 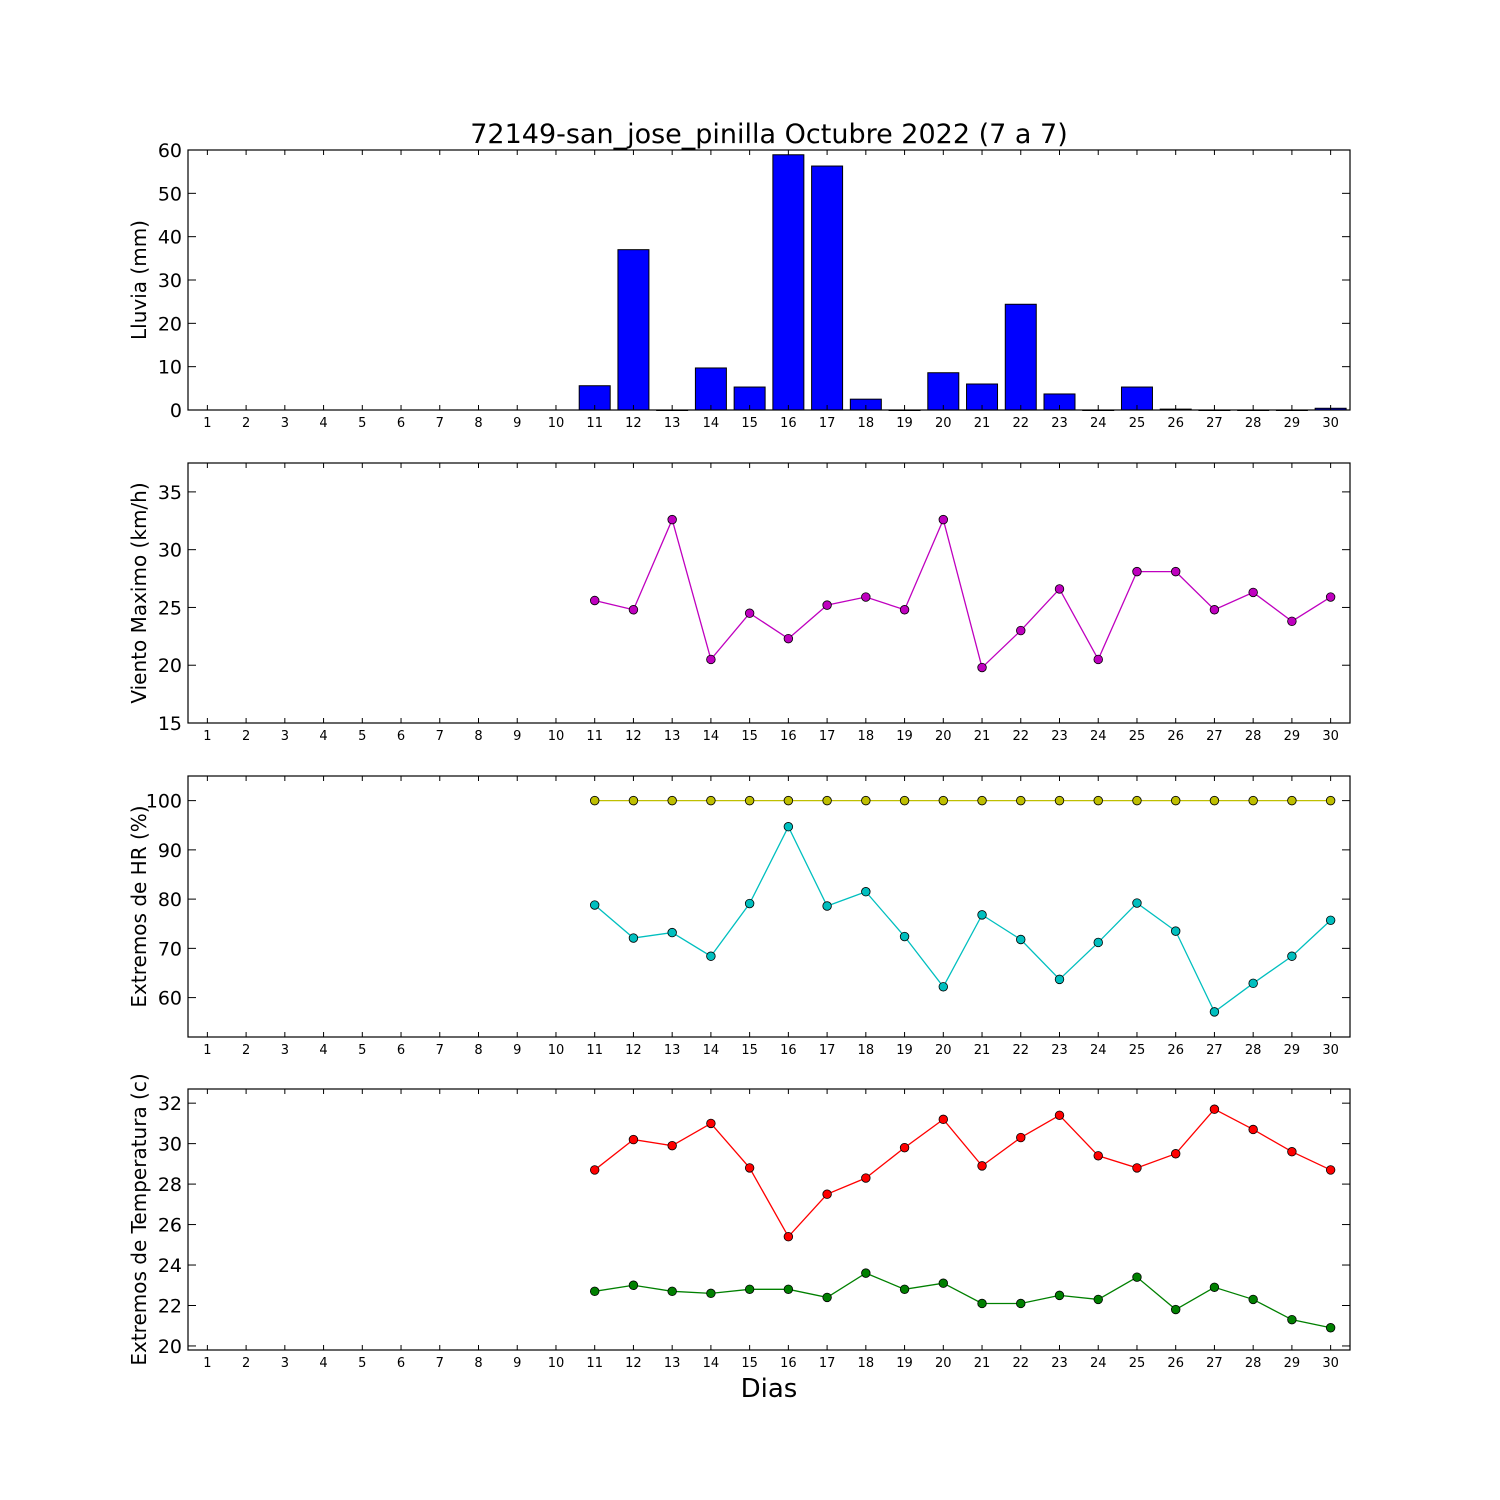 What do you see at coordinates (170, 1306) in the screenshot?
I see `temperature-ytick-label: 22` at bounding box center [170, 1306].